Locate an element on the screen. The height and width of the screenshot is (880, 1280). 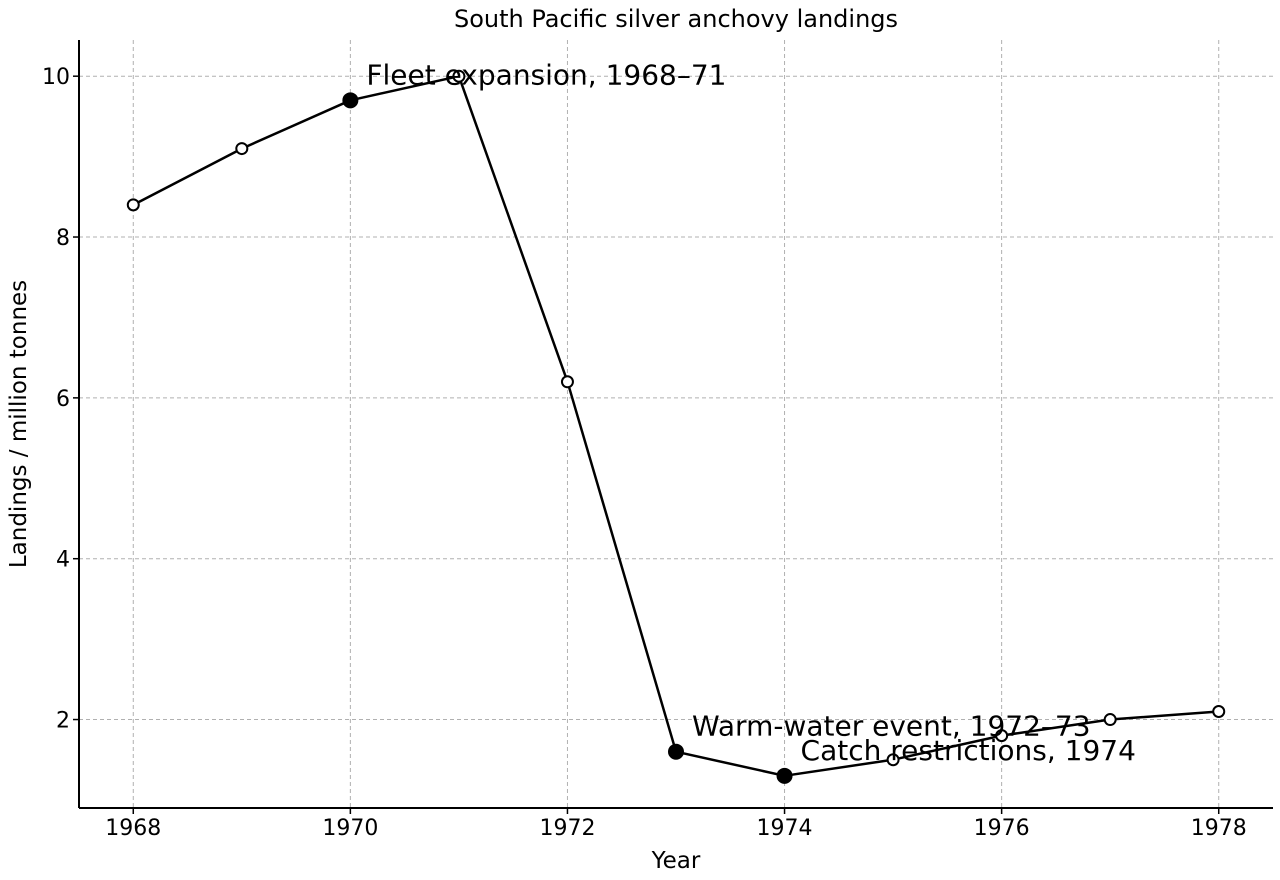
annotation-label: Fleet expansion, 1968–71 is located at coordinates (546, 74).